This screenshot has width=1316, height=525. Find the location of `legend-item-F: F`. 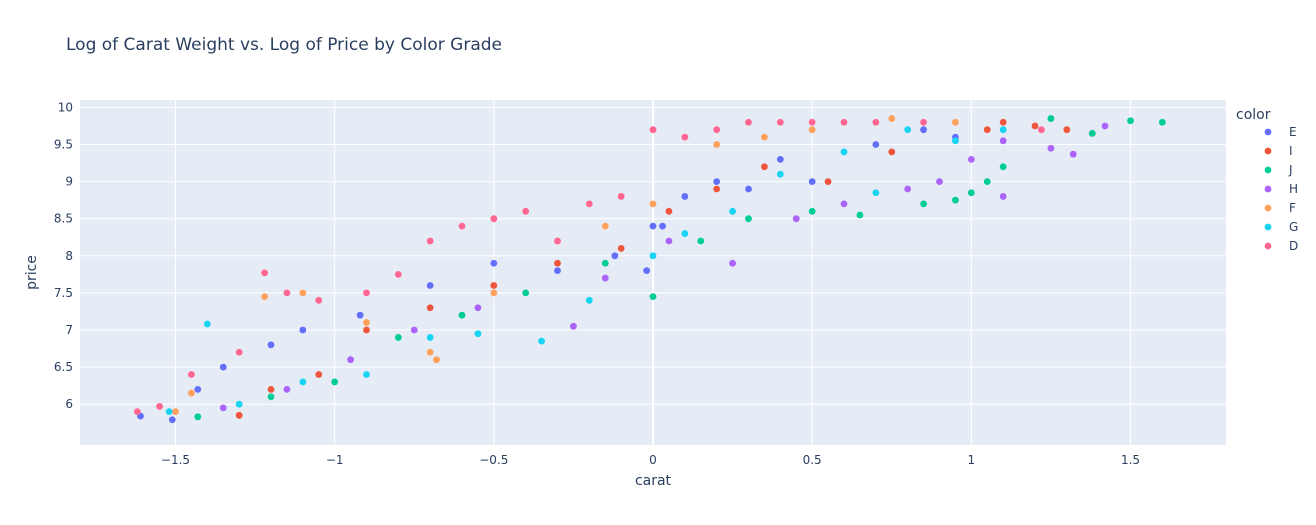

legend-item-F: F is located at coordinates (1280, 208).